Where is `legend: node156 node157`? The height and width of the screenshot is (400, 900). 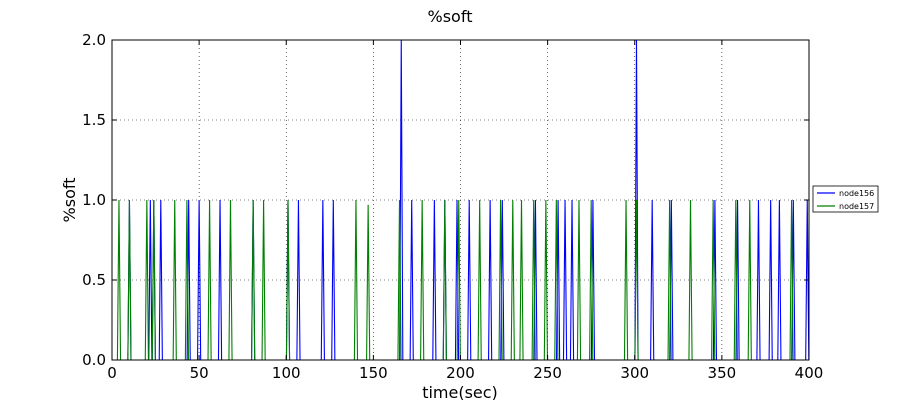
legend: node156 node157 is located at coordinates (845, 199).